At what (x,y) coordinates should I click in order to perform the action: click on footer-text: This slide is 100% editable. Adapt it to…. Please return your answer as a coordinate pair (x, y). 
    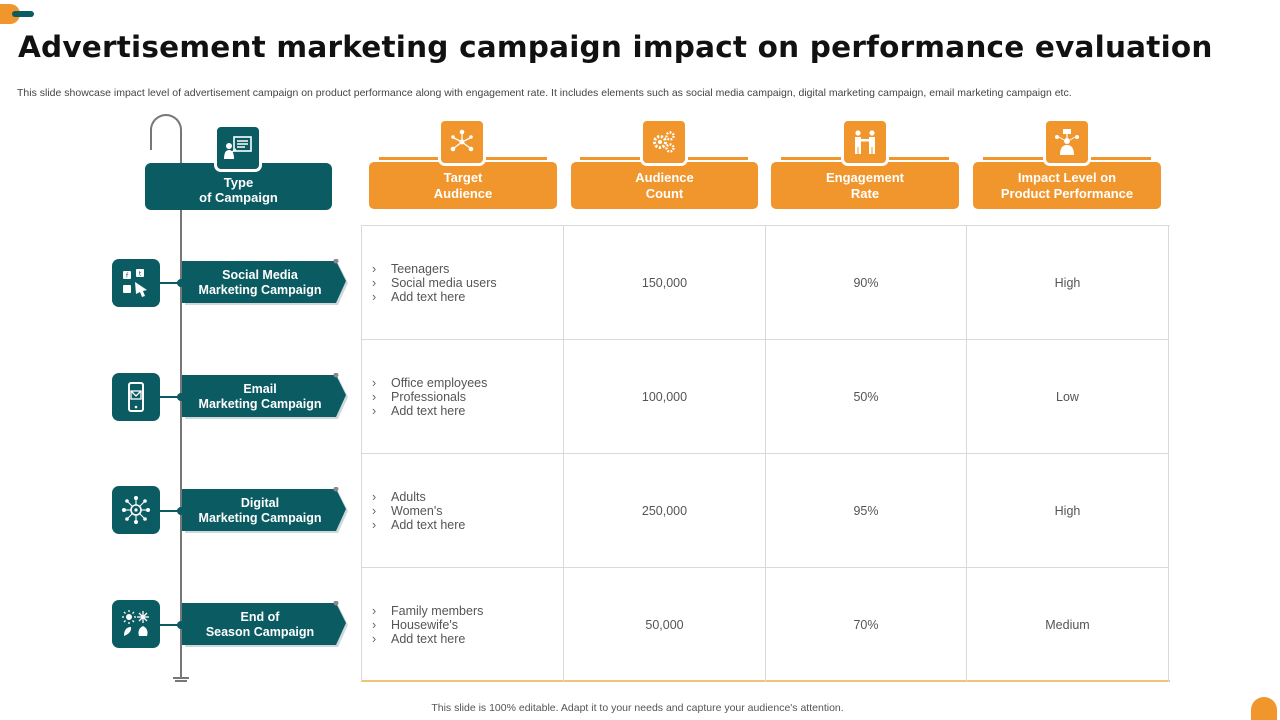
    Looking at the image, I should click on (637, 708).